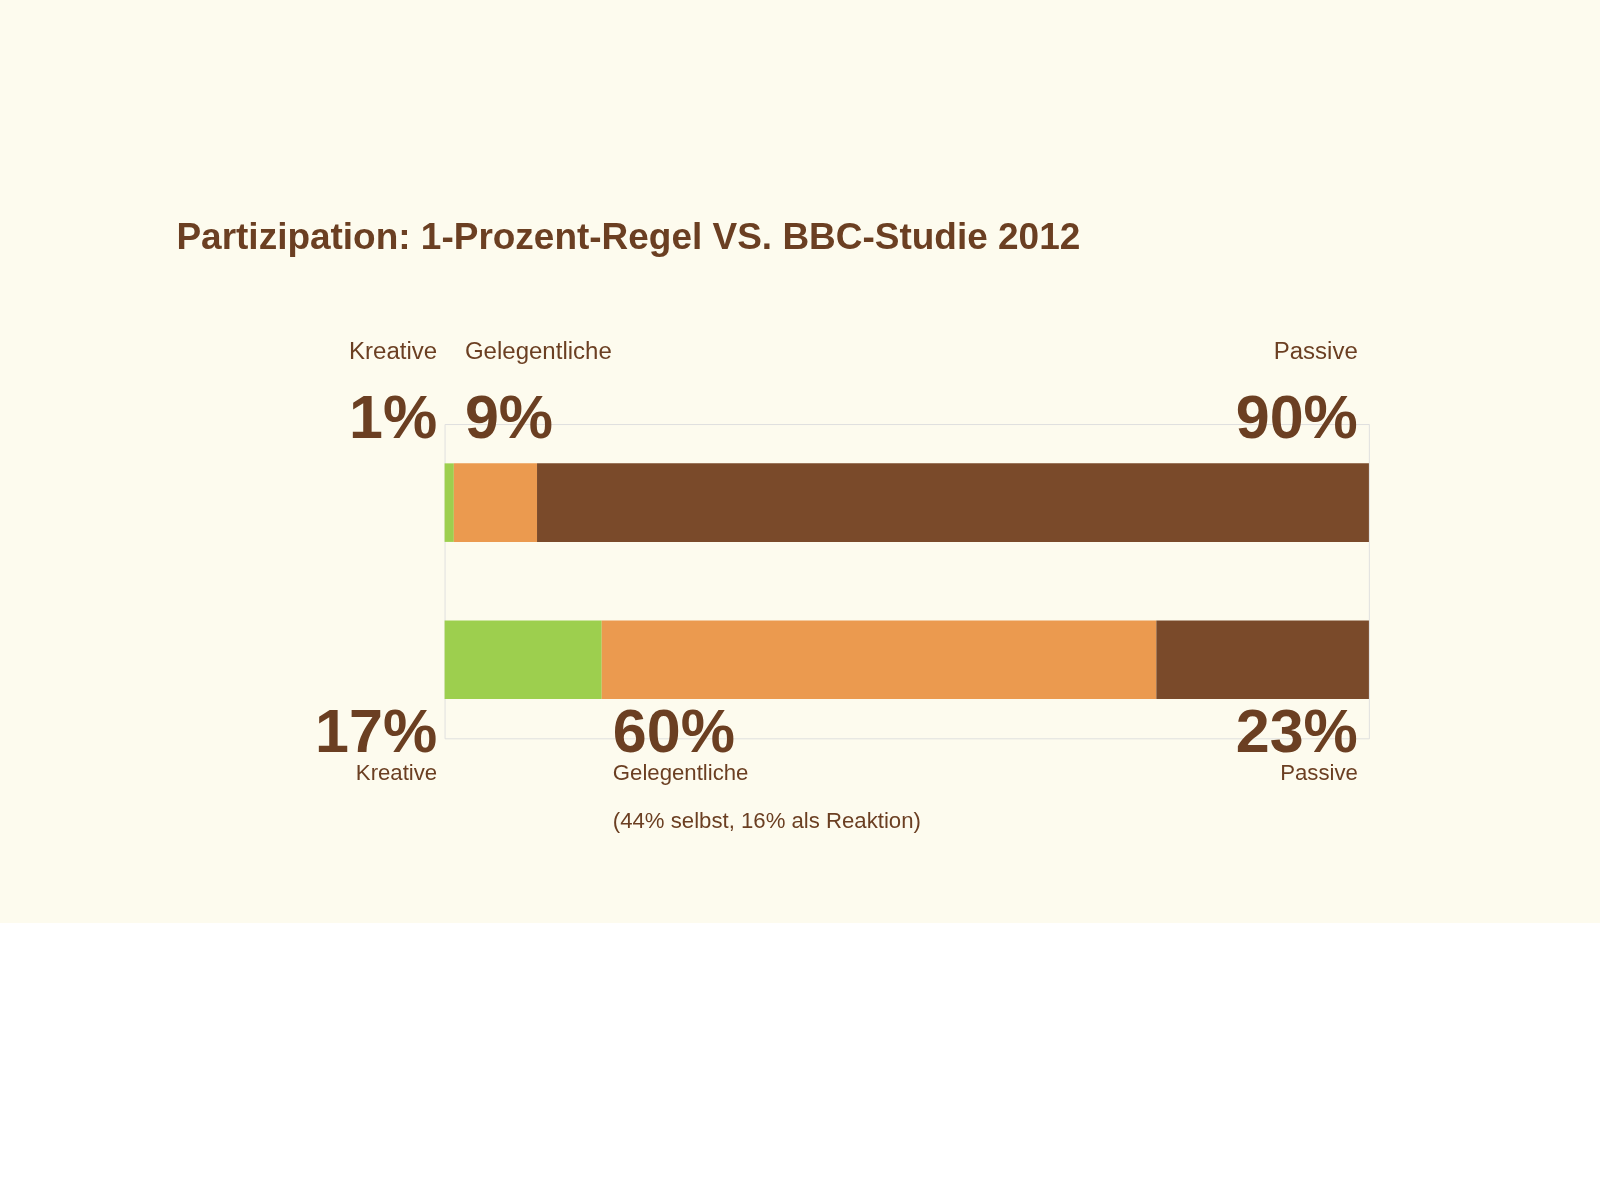 This screenshot has height=1200, width=1600. Describe the element at coordinates (393, 416) in the screenshot. I see `data-label: 1%` at that location.